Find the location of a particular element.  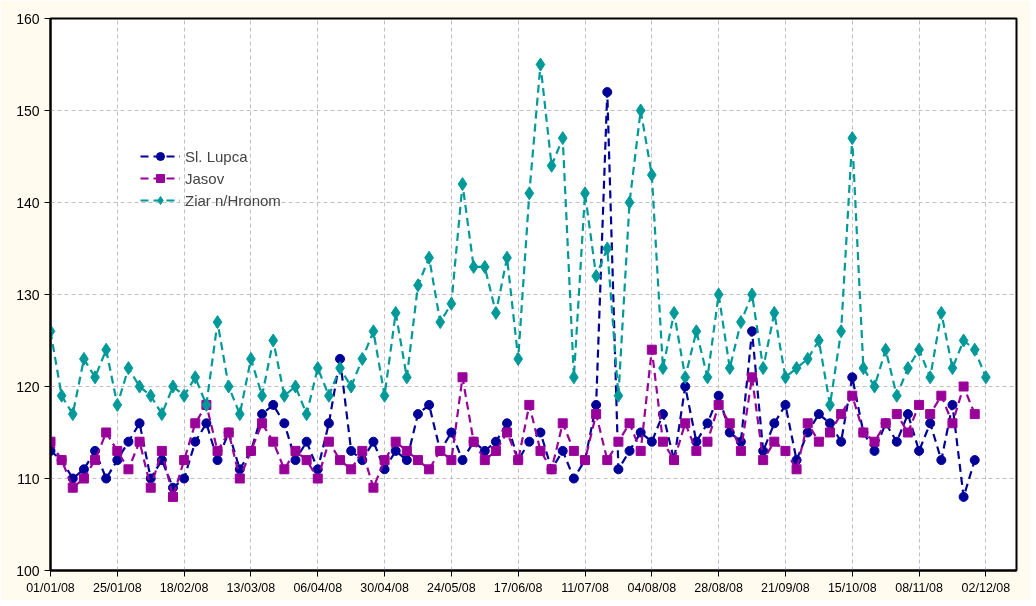

x-tick-label: 15/10/08 is located at coordinates (852, 587).